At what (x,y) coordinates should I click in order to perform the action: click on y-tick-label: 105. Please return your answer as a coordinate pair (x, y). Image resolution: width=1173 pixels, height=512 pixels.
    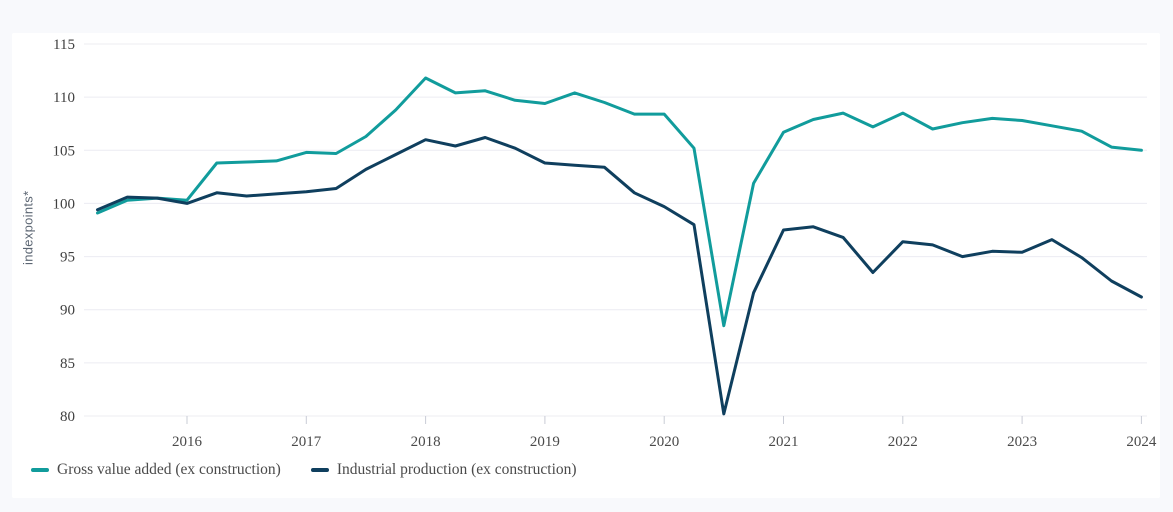
    Looking at the image, I should click on (64, 151).